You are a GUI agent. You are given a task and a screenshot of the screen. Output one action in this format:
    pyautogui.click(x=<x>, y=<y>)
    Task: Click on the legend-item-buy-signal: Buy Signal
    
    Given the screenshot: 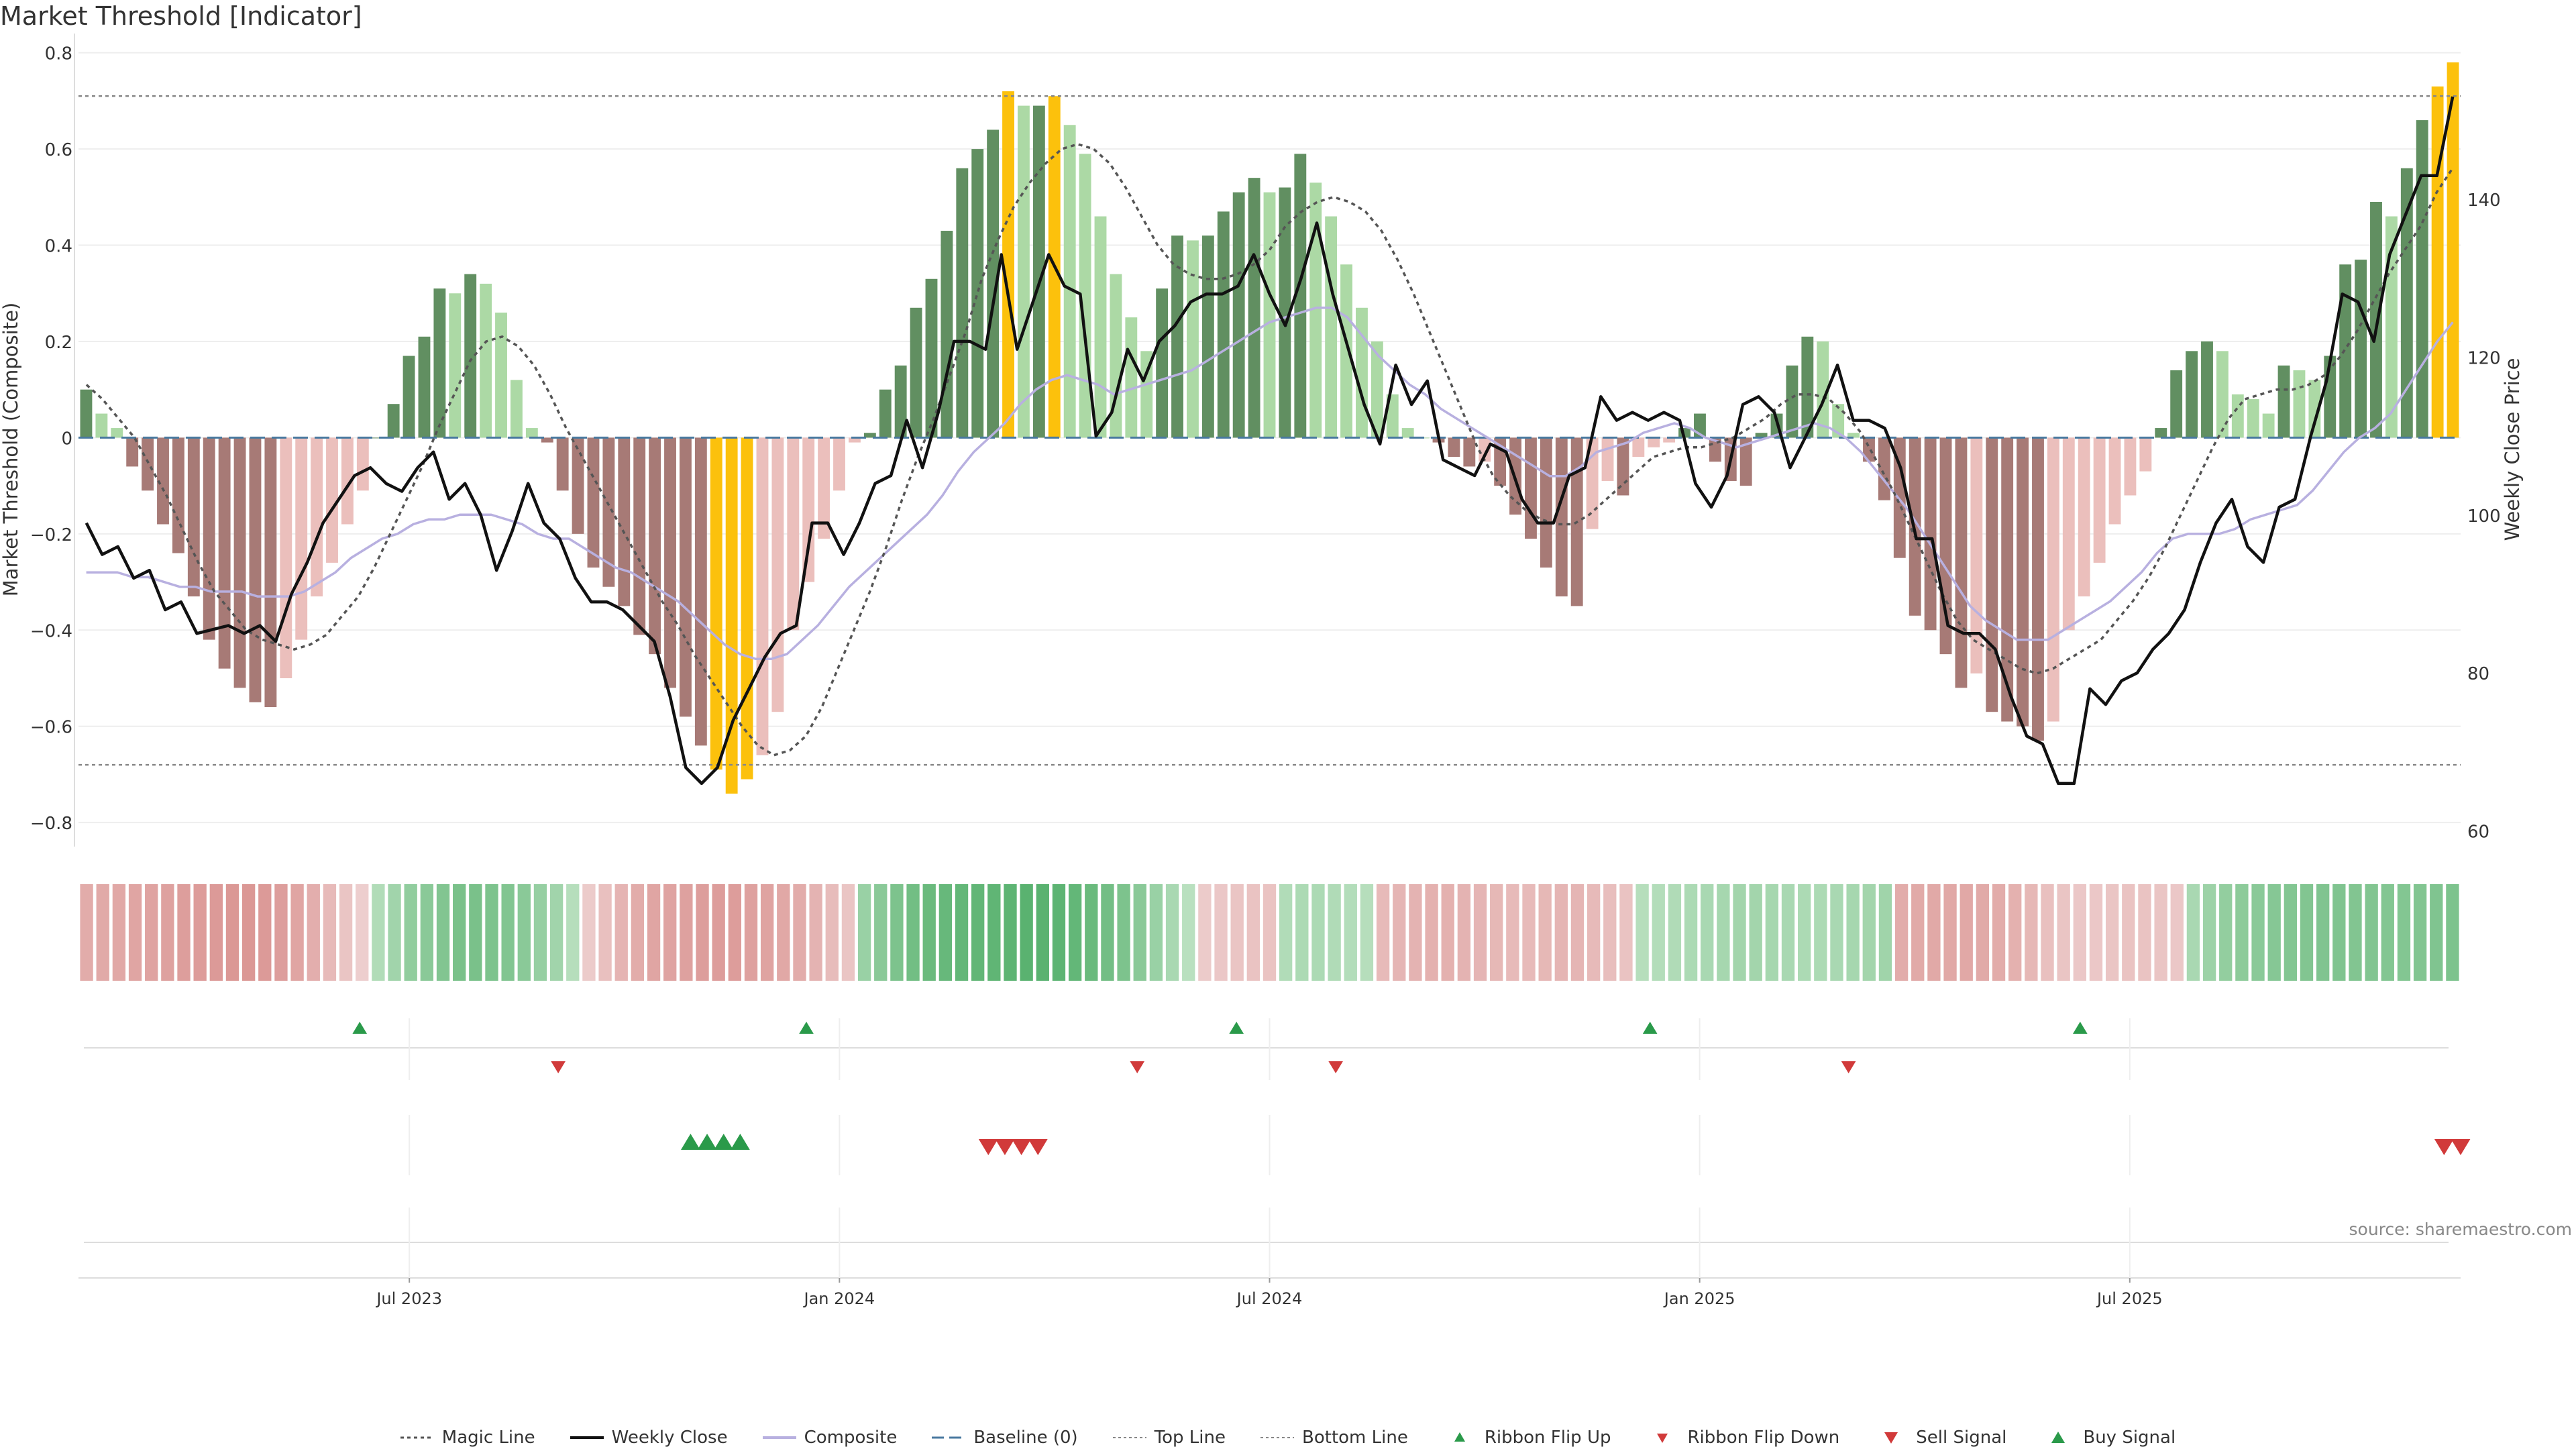 What is the action you would take?
    pyautogui.click(x=2108, y=1438)
    